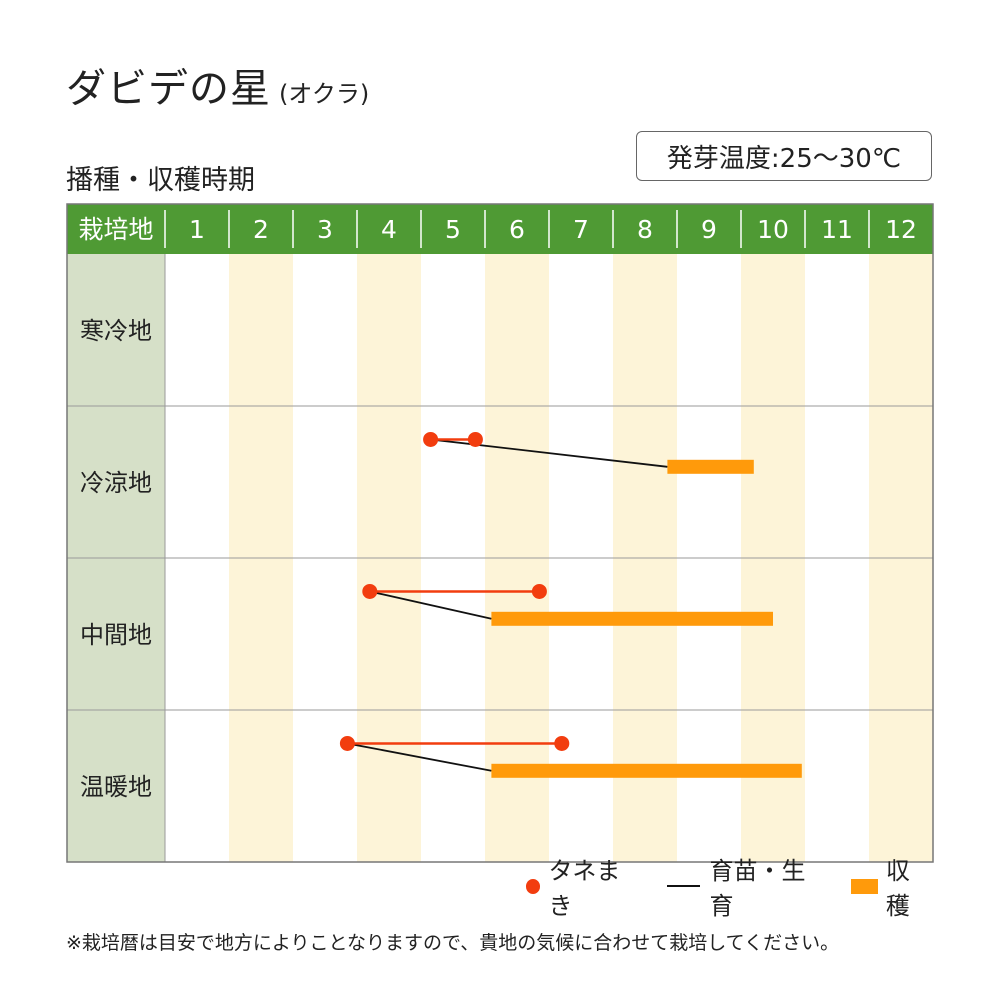 The image size is (1000, 1000). I want to click on month-label-1: 1, so click(197, 229).